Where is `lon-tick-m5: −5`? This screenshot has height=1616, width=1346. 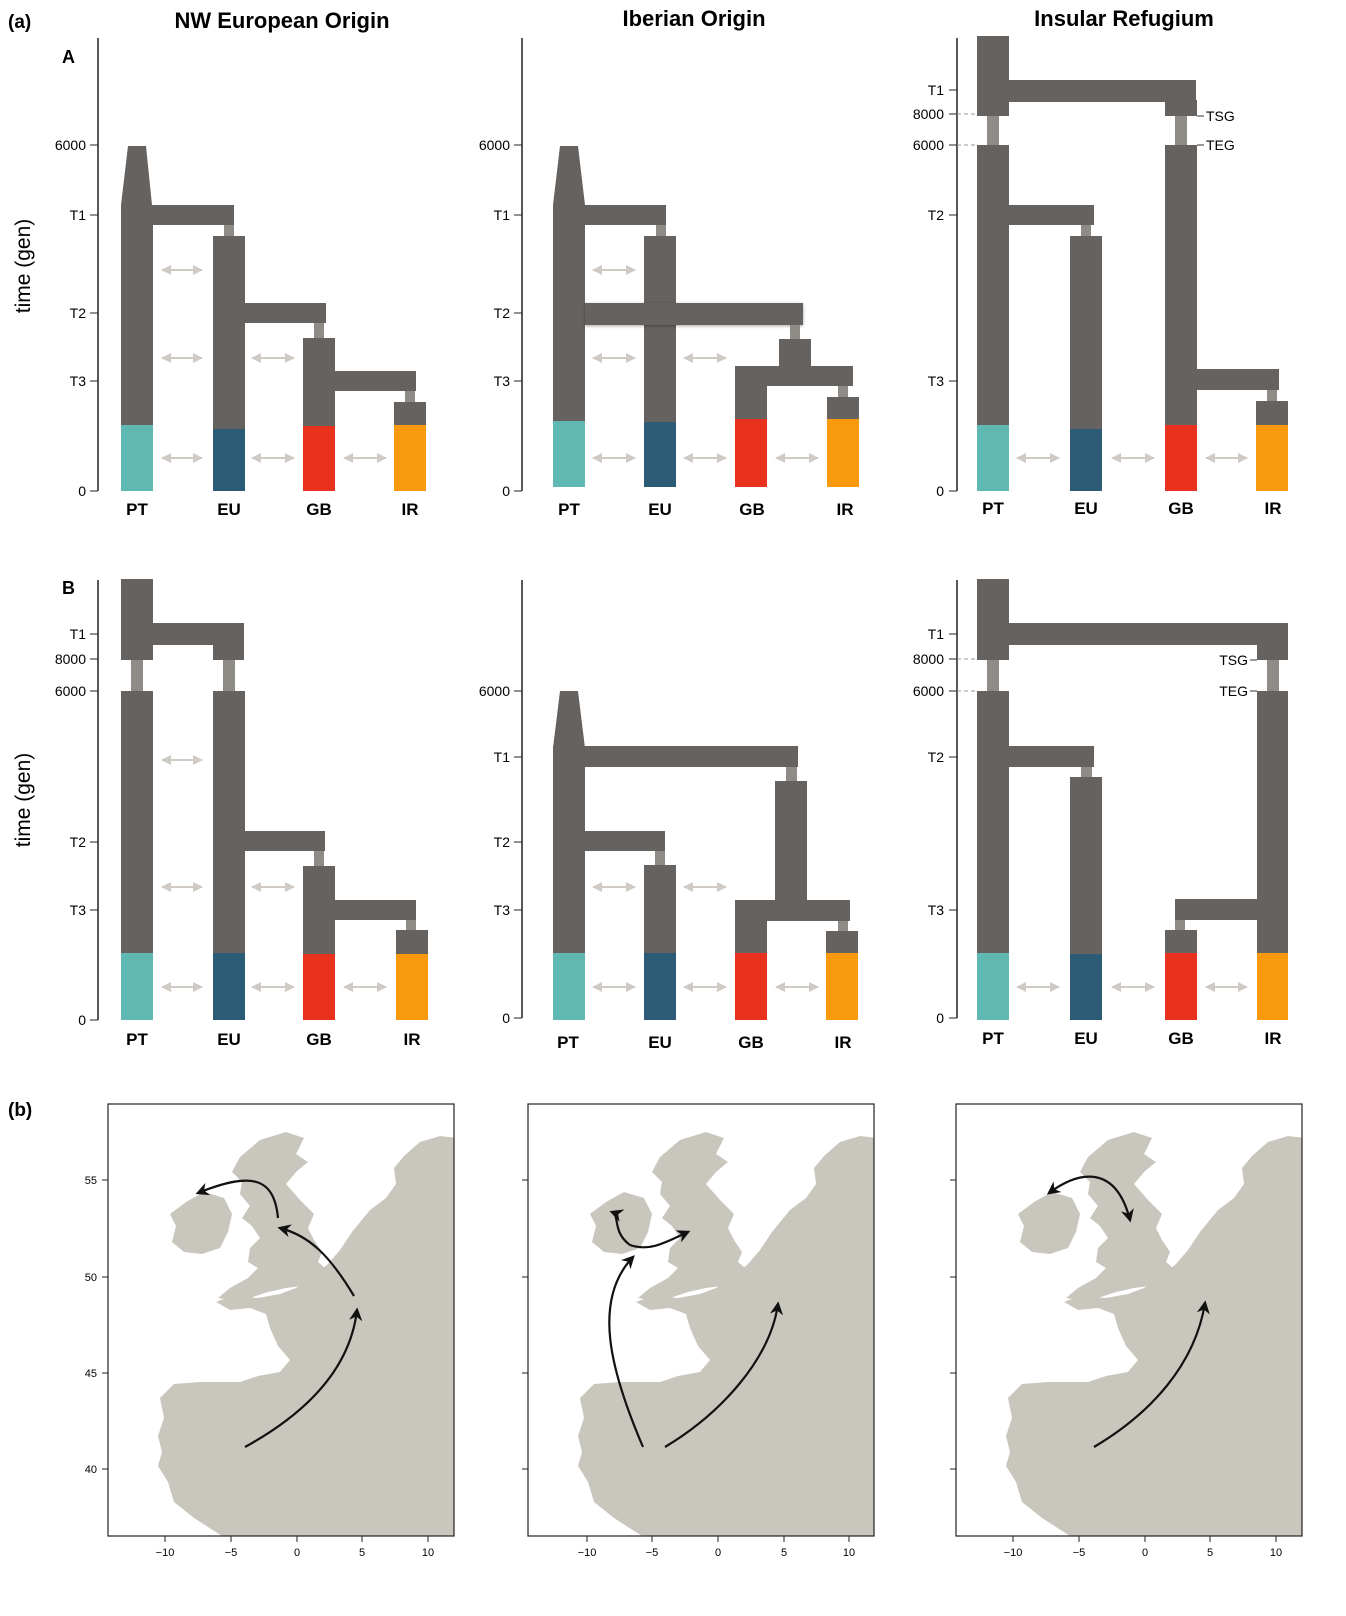 lon-tick-m5: −5 is located at coordinates (1079, 1553).